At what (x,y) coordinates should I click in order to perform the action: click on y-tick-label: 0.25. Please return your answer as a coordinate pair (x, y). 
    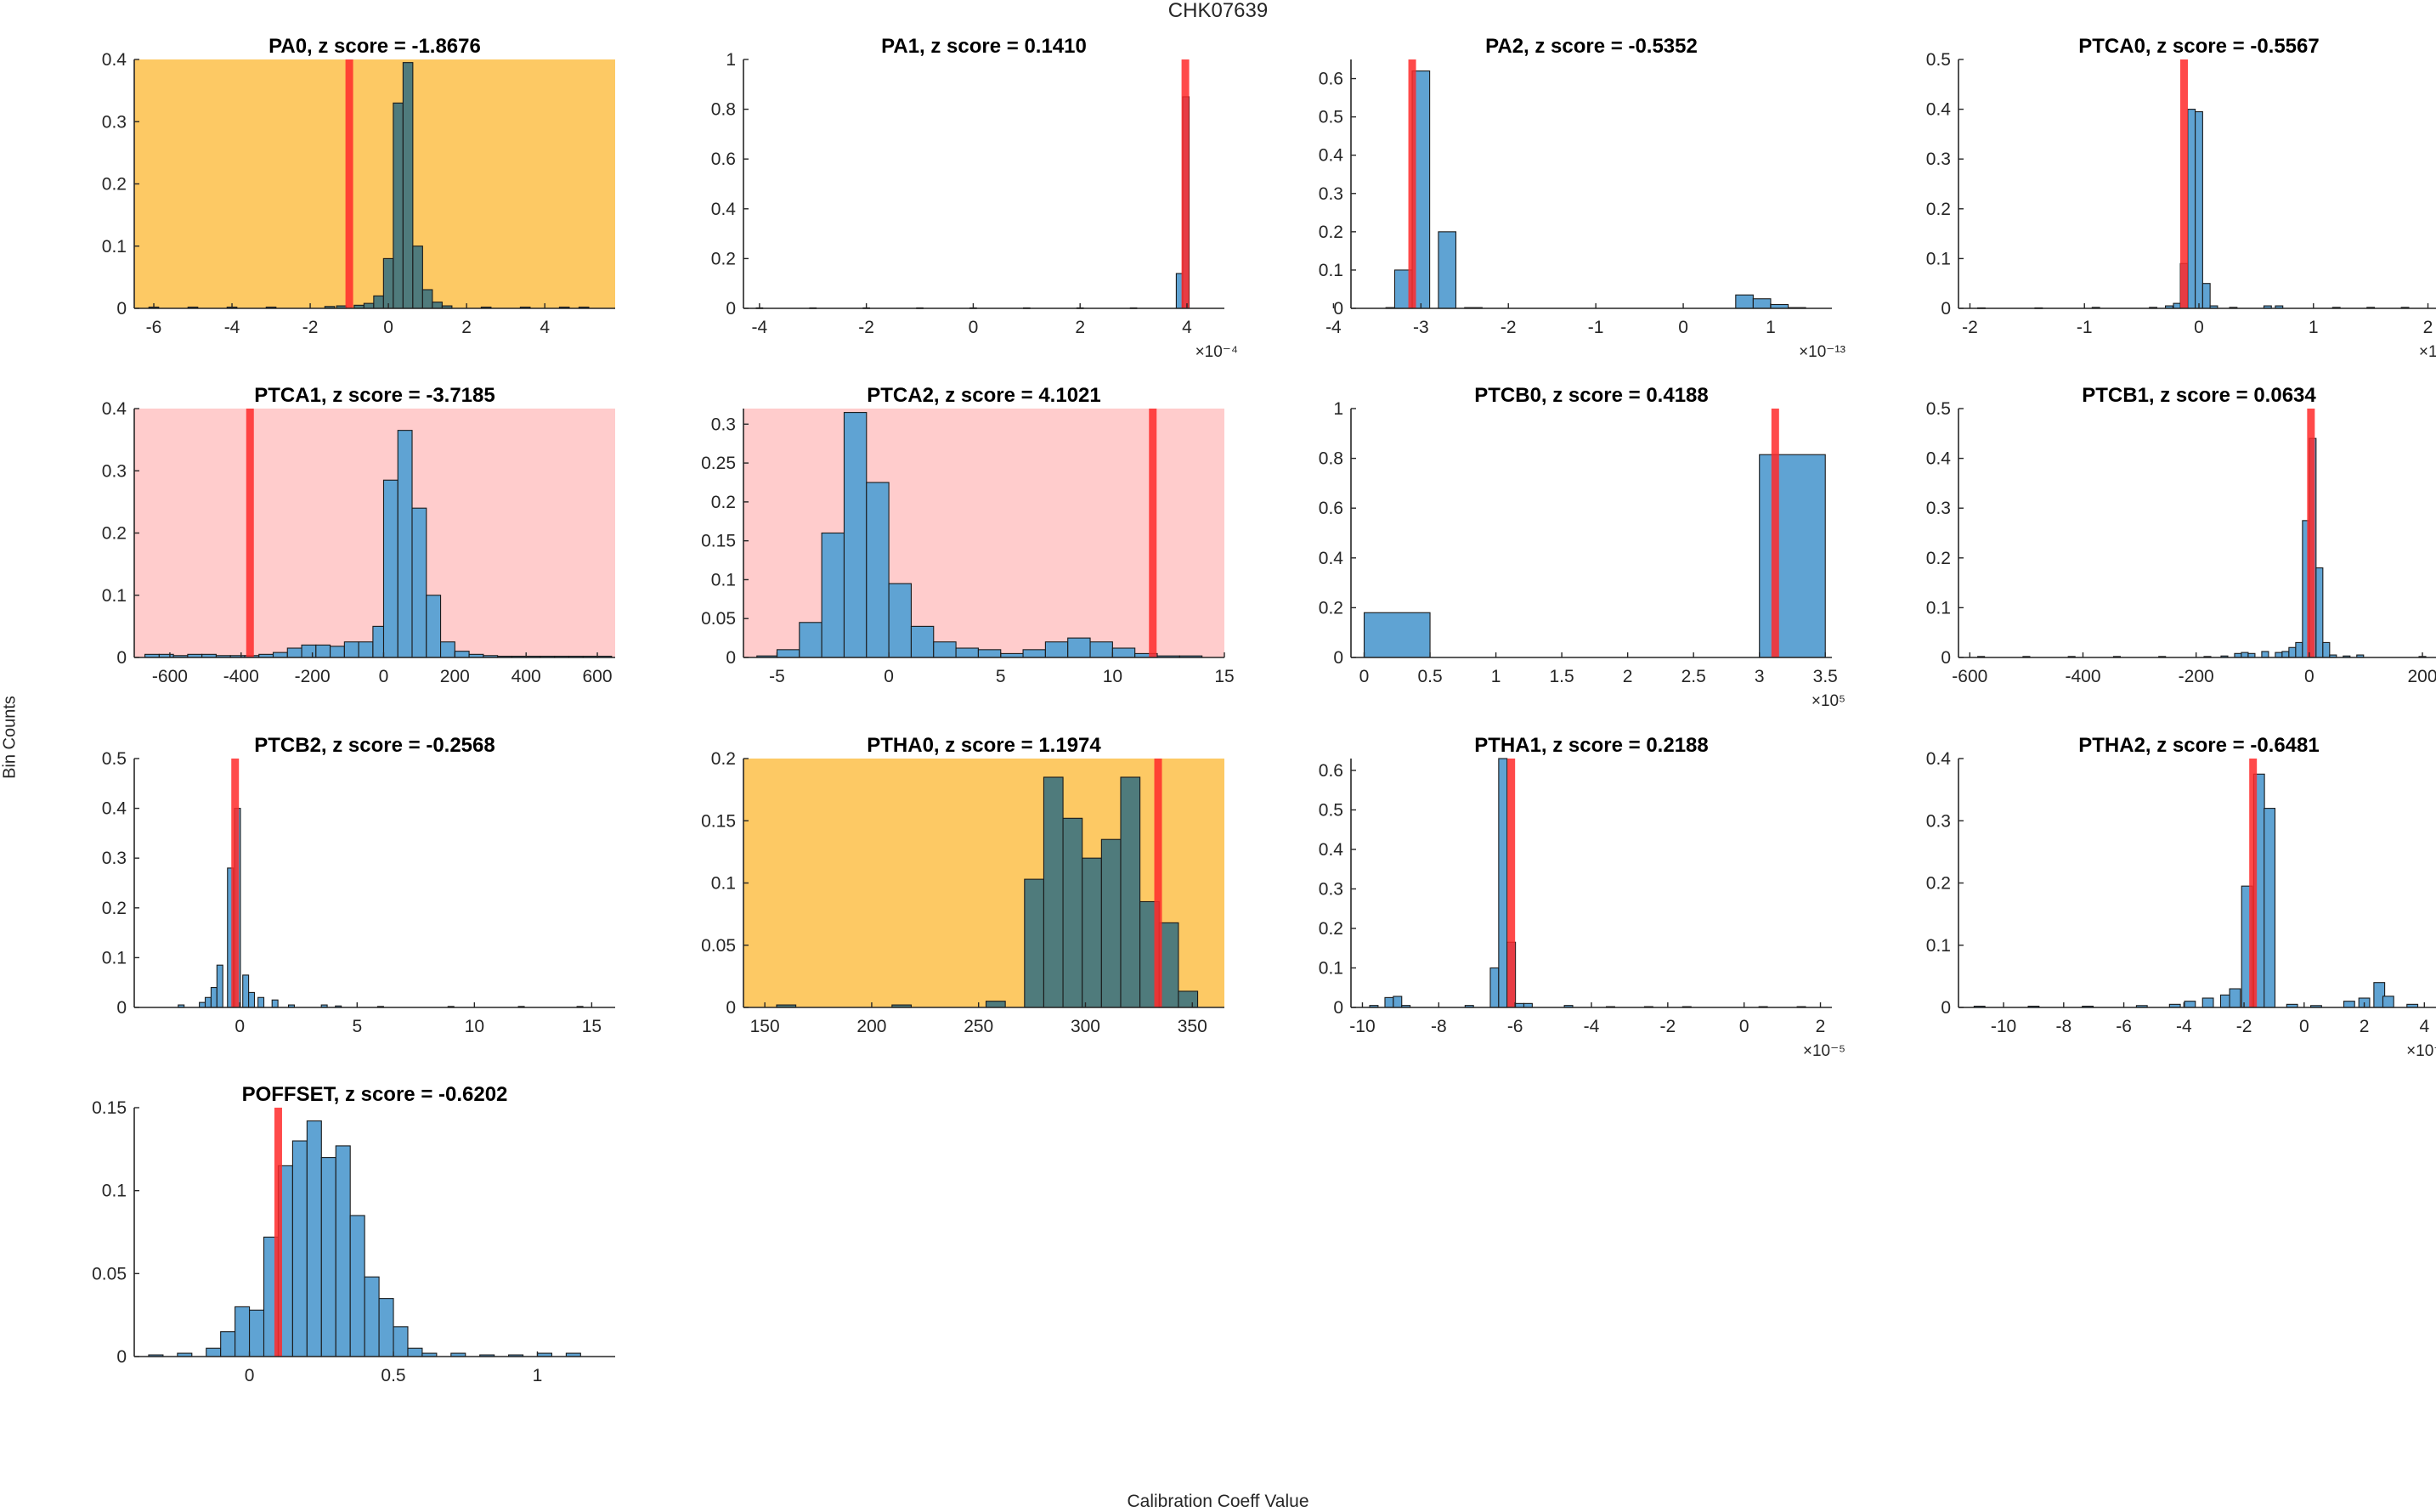
    Looking at the image, I should click on (718, 463).